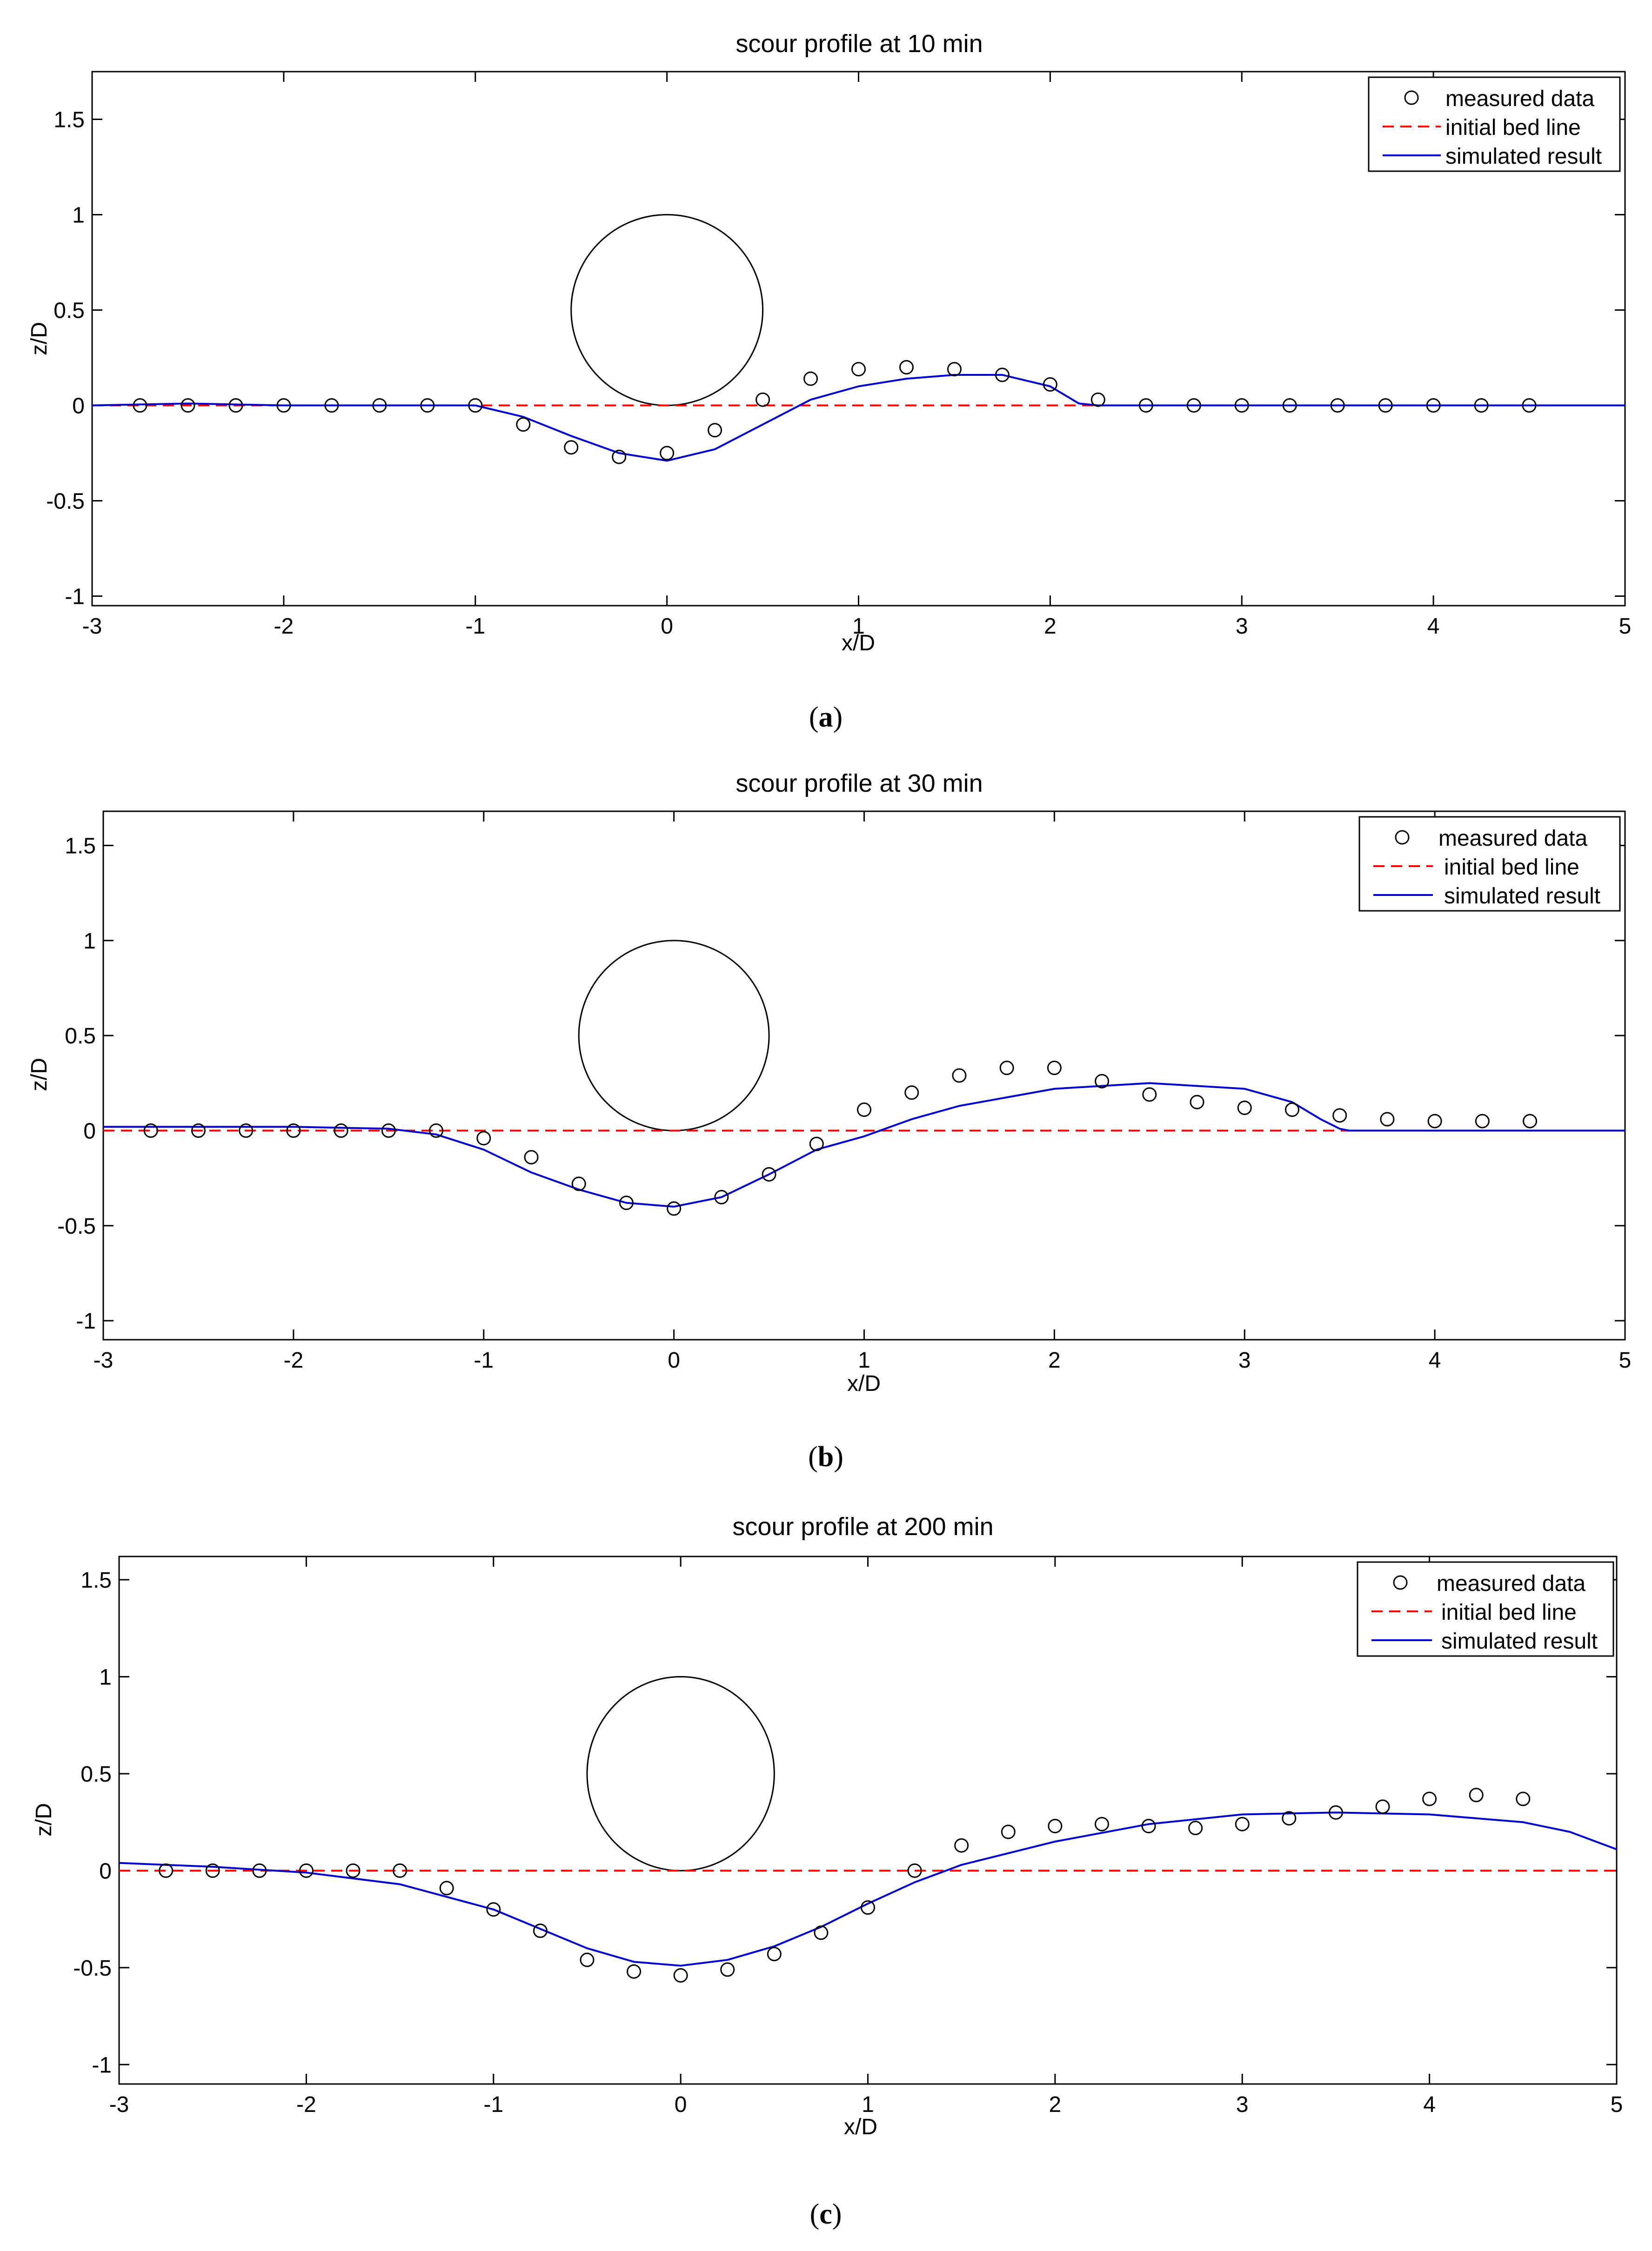  What do you see at coordinates (105, 1871) in the screenshot?
I see `y-tick-label: 0` at bounding box center [105, 1871].